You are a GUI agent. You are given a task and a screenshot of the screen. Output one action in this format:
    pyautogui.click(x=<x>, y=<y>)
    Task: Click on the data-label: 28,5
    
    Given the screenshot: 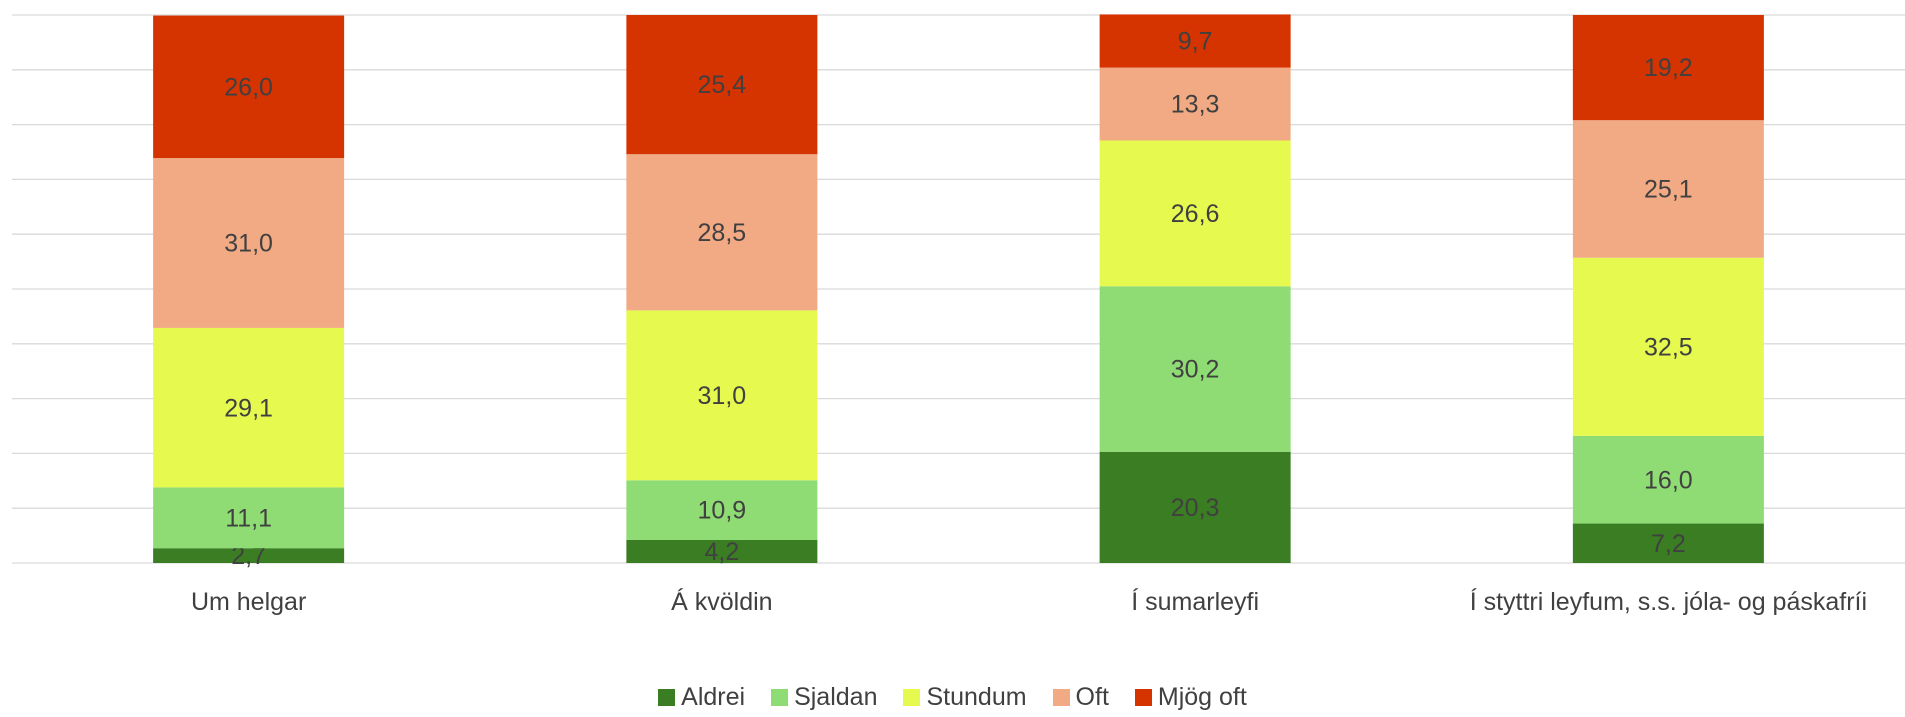 What is the action you would take?
    pyautogui.click(x=722, y=233)
    